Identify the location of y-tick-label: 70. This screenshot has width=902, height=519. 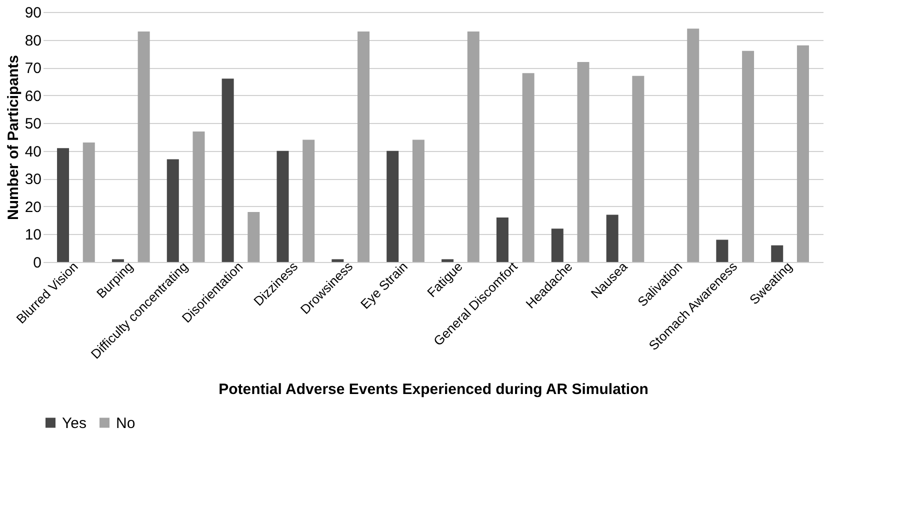
(33, 69).